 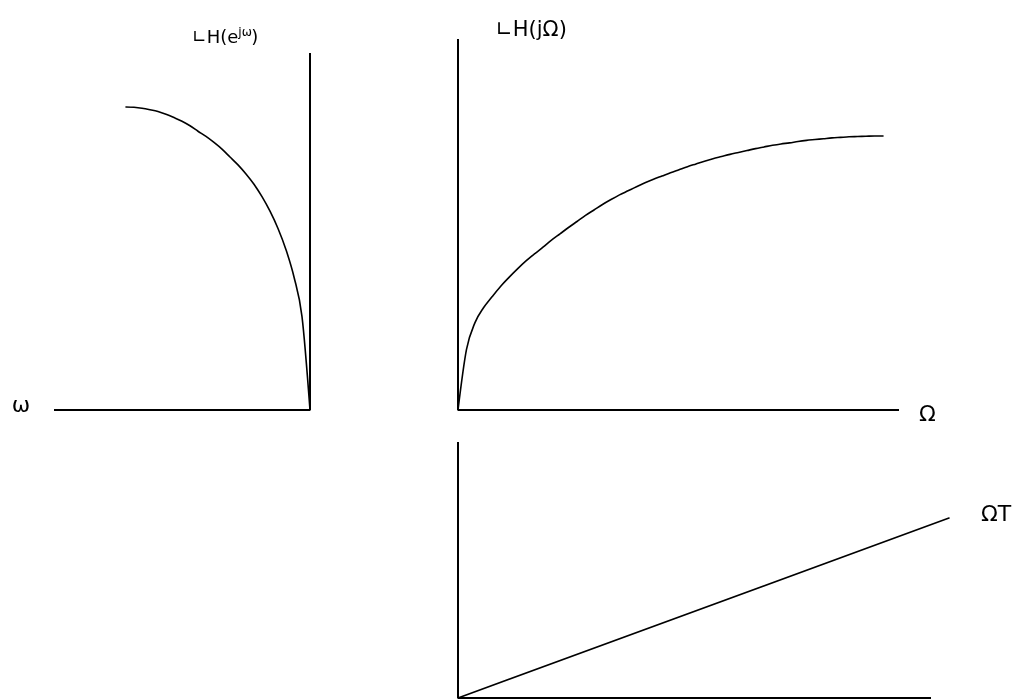 I want to click on x-axis-title: Ω, so click(x=927, y=413).